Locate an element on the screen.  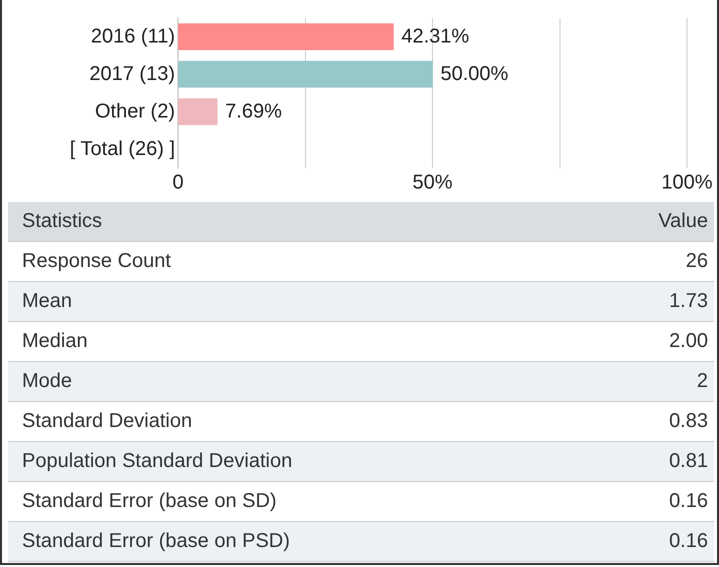
text: 2 is located at coordinates (645, 382).